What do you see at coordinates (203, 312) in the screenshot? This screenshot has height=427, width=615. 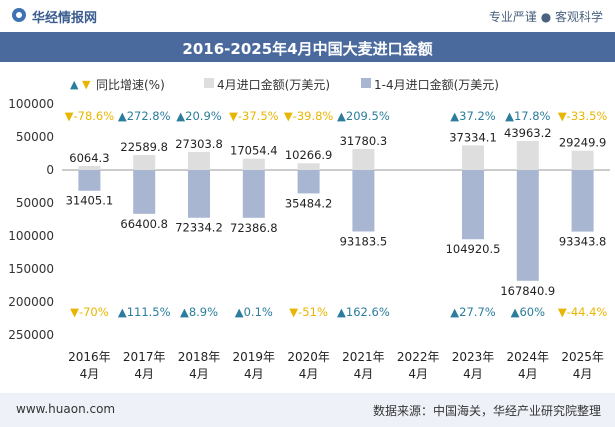 I see `growth-ytd-value: 8.9%` at bounding box center [203, 312].